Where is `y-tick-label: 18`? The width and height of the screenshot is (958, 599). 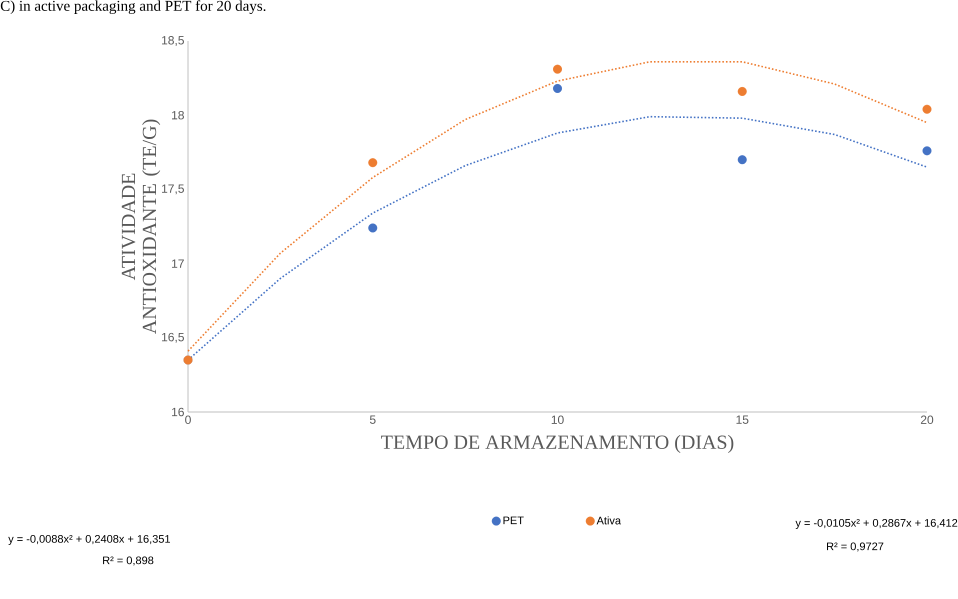 y-tick-label: 18 is located at coordinates (178, 115).